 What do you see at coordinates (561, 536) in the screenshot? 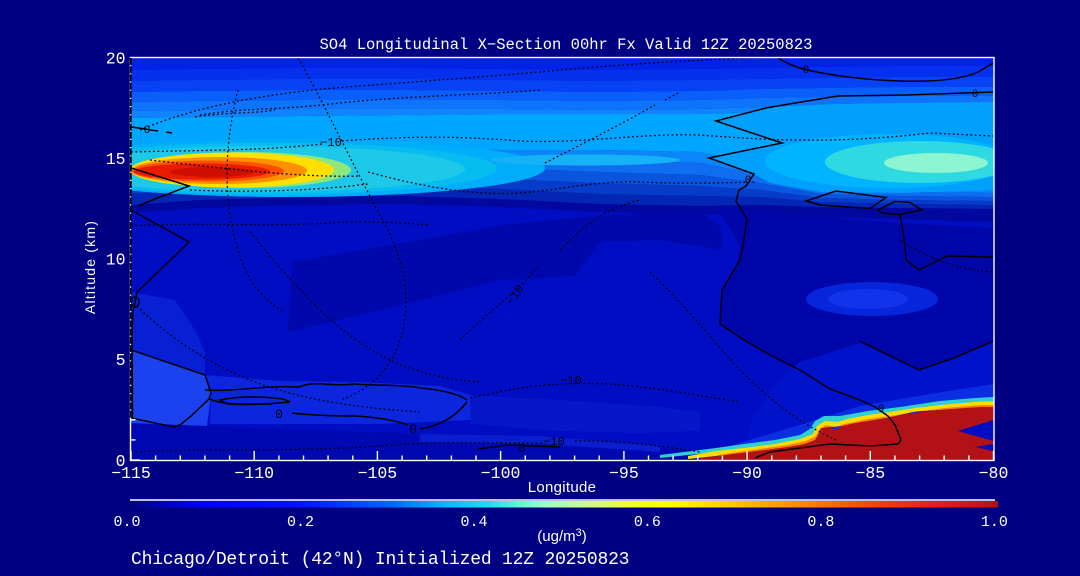
I see `svg-text: (ug/m3)` at bounding box center [561, 536].